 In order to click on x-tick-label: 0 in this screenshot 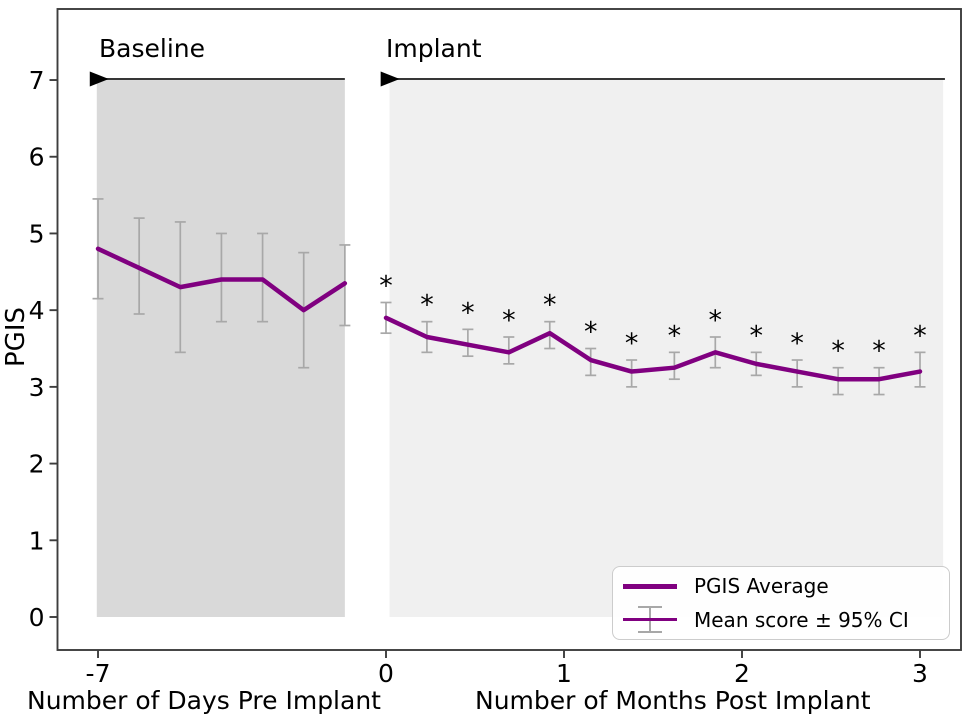, I will do `click(386, 673)`.